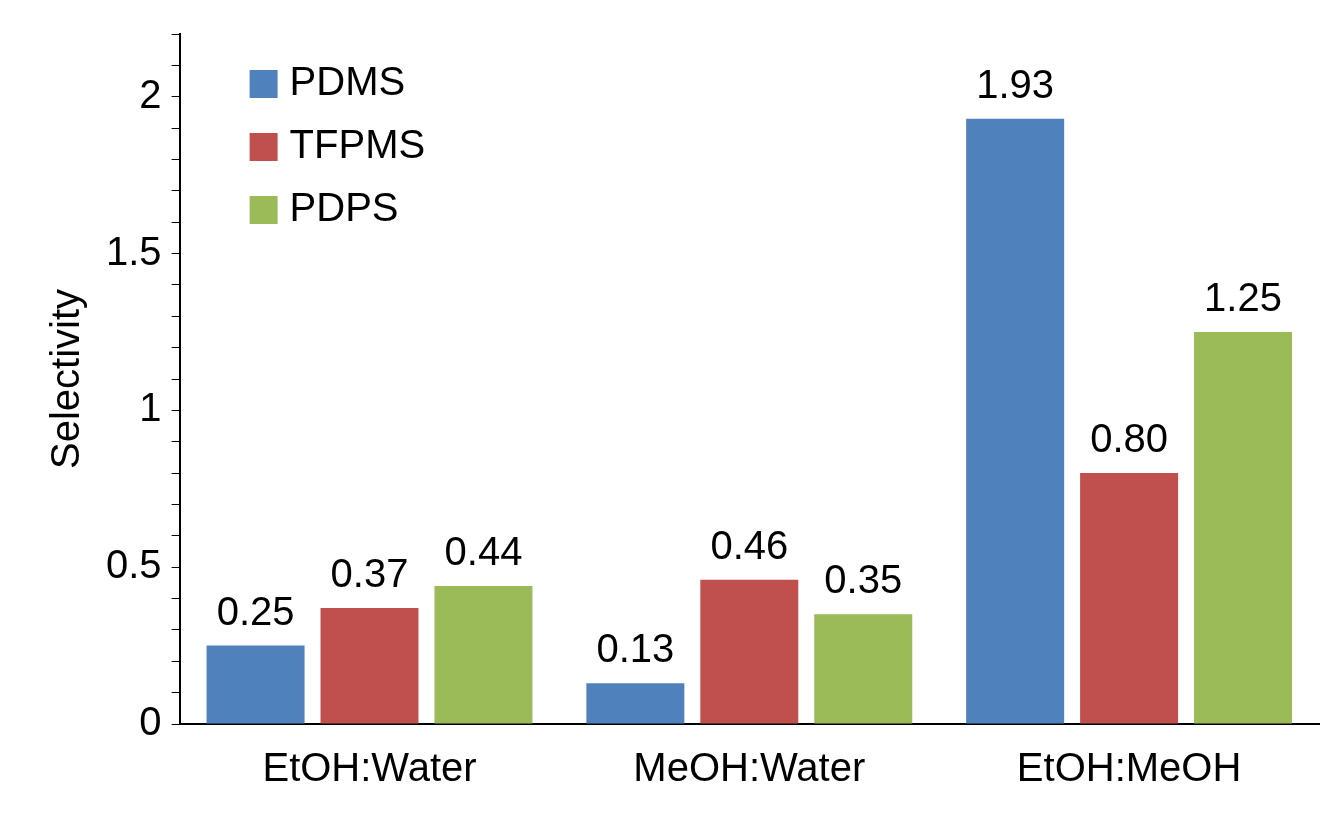 This screenshot has width=1339, height=818. Describe the element at coordinates (1243, 296) in the screenshot. I see `data-label: 1.25` at that location.